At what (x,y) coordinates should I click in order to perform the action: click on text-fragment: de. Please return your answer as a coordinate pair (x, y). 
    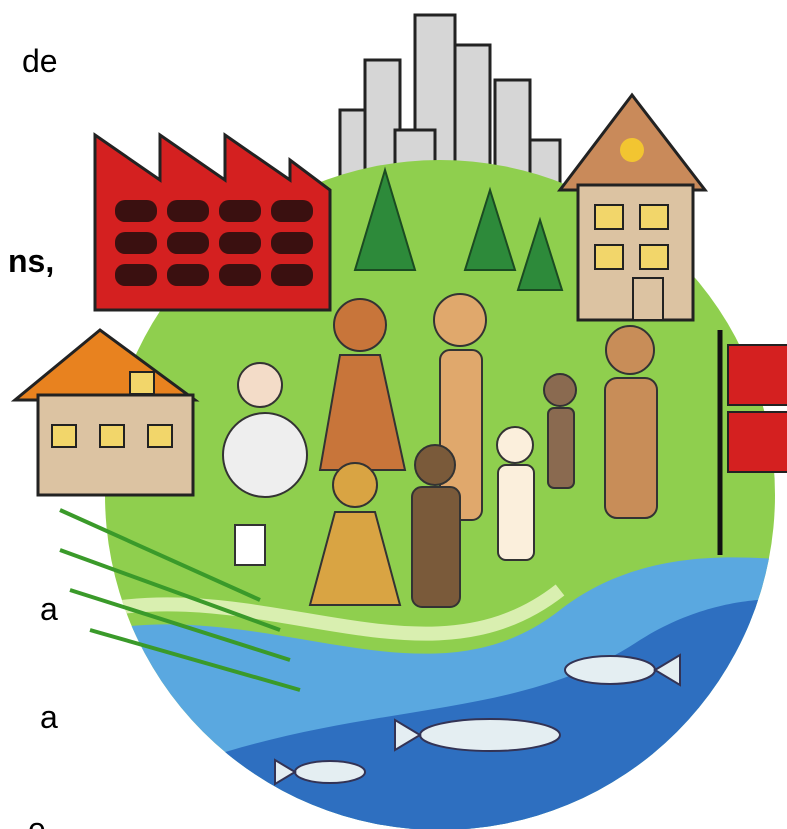
    Looking at the image, I should click on (40, 61).